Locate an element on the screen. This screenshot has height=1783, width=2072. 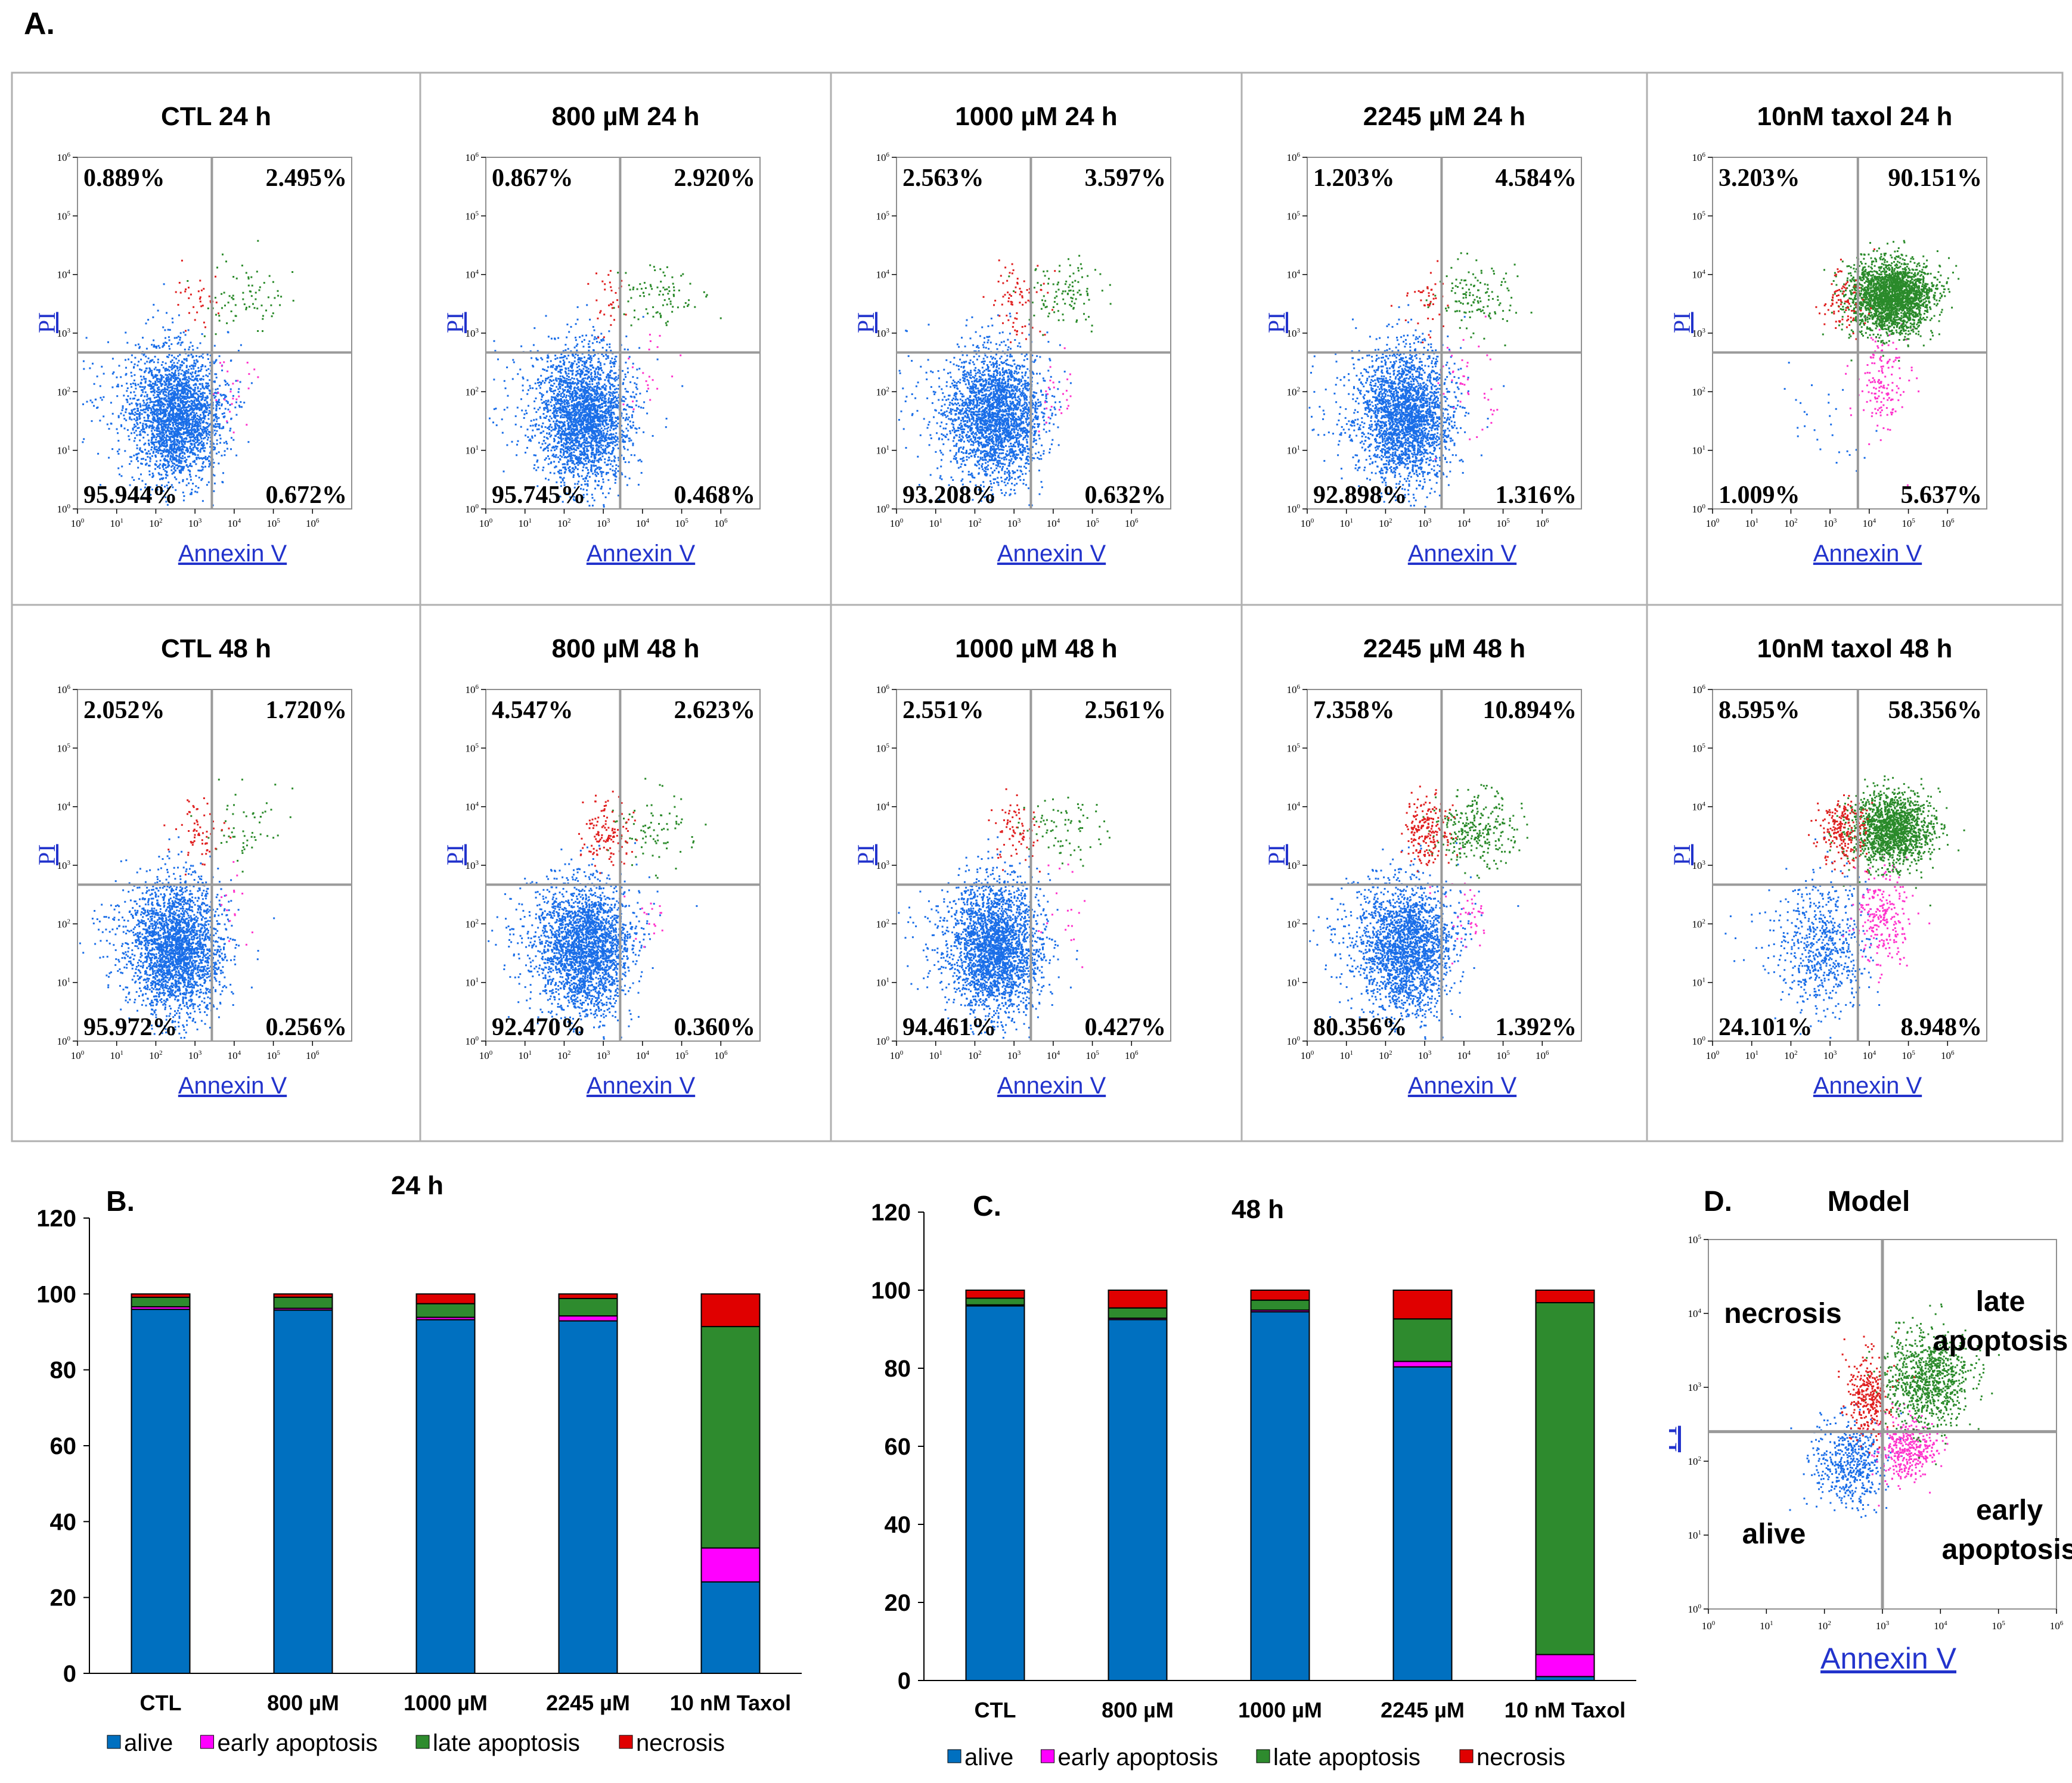
x-tick-label: 10¹ is located at coordinates (116, 523).